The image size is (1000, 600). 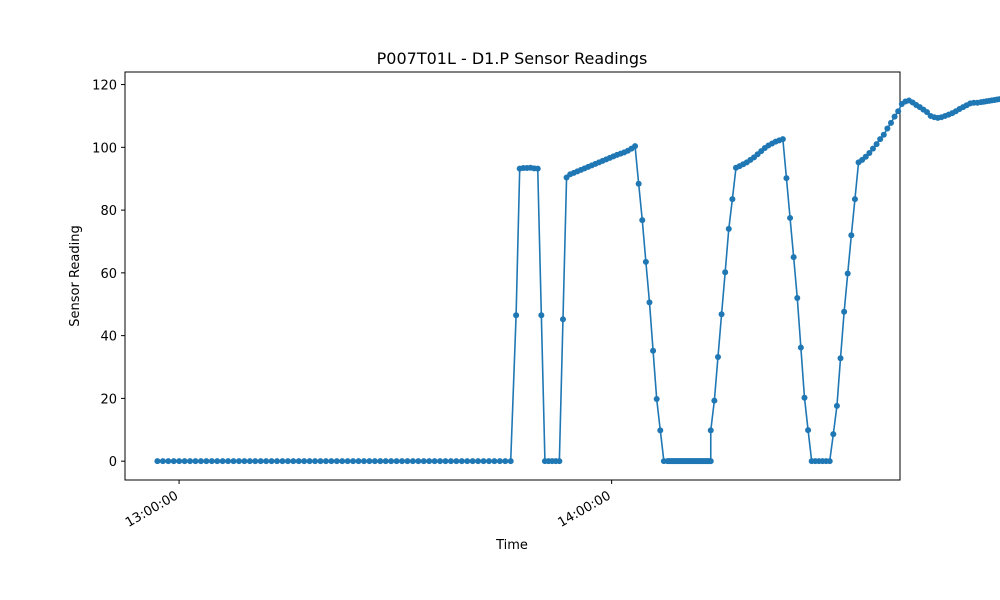 What do you see at coordinates (104, 86) in the screenshot?
I see `y-tick-label: 120` at bounding box center [104, 86].